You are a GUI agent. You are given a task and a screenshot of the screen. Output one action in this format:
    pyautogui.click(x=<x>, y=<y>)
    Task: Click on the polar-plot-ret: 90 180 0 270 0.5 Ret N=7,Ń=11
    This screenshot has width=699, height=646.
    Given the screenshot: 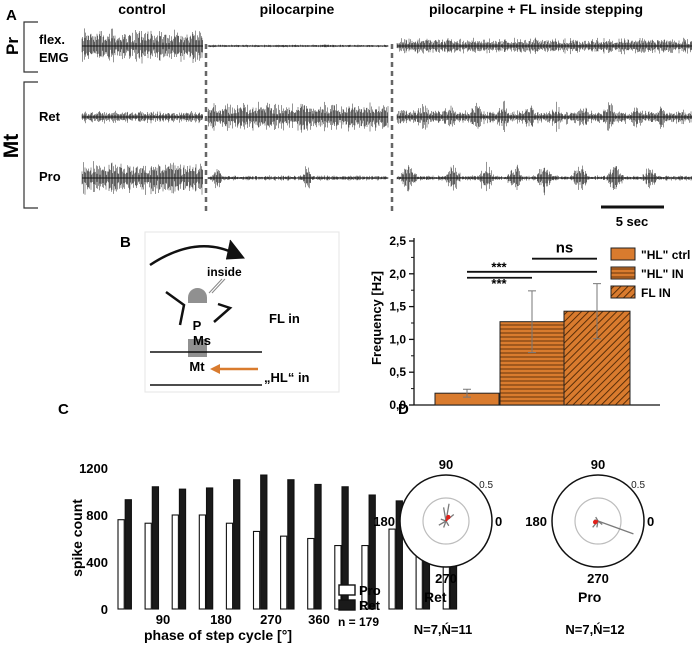 What is the action you would take?
    pyautogui.click(x=437, y=547)
    